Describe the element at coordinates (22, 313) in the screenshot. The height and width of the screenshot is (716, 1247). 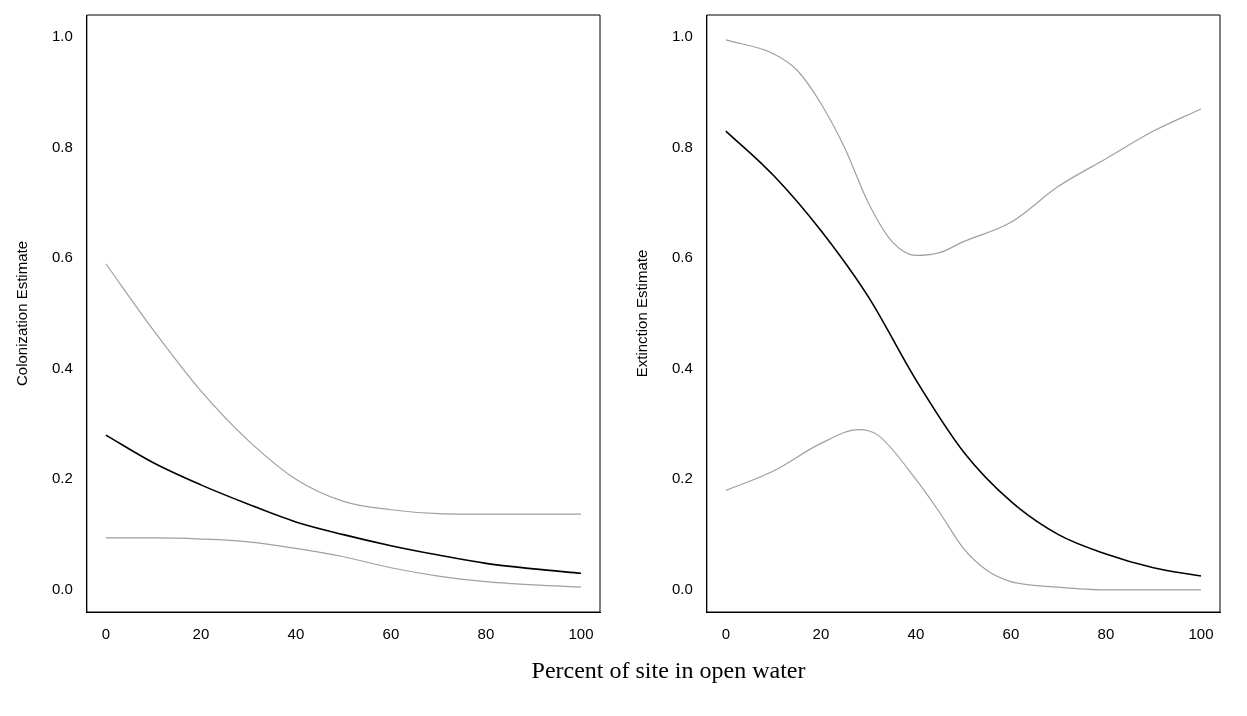
I see `y-axis-title: Colonization Estimate` at that location.